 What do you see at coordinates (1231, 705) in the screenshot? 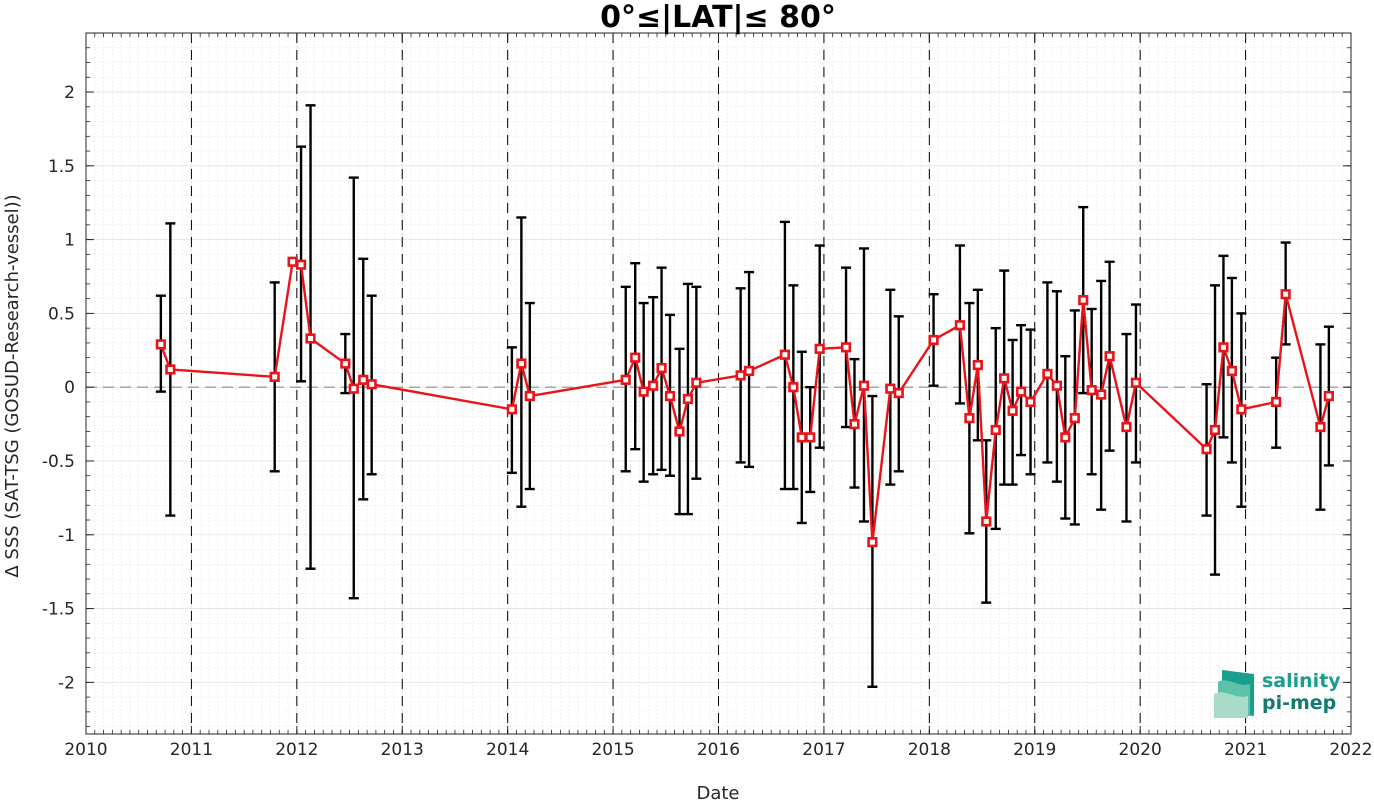
I see `logo-wave-front` at bounding box center [1231, 705].